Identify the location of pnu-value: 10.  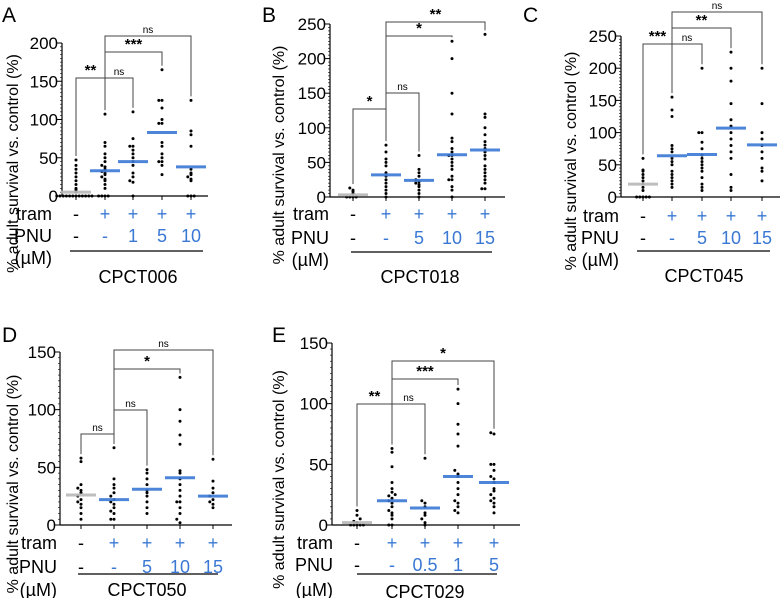
(180, 567).